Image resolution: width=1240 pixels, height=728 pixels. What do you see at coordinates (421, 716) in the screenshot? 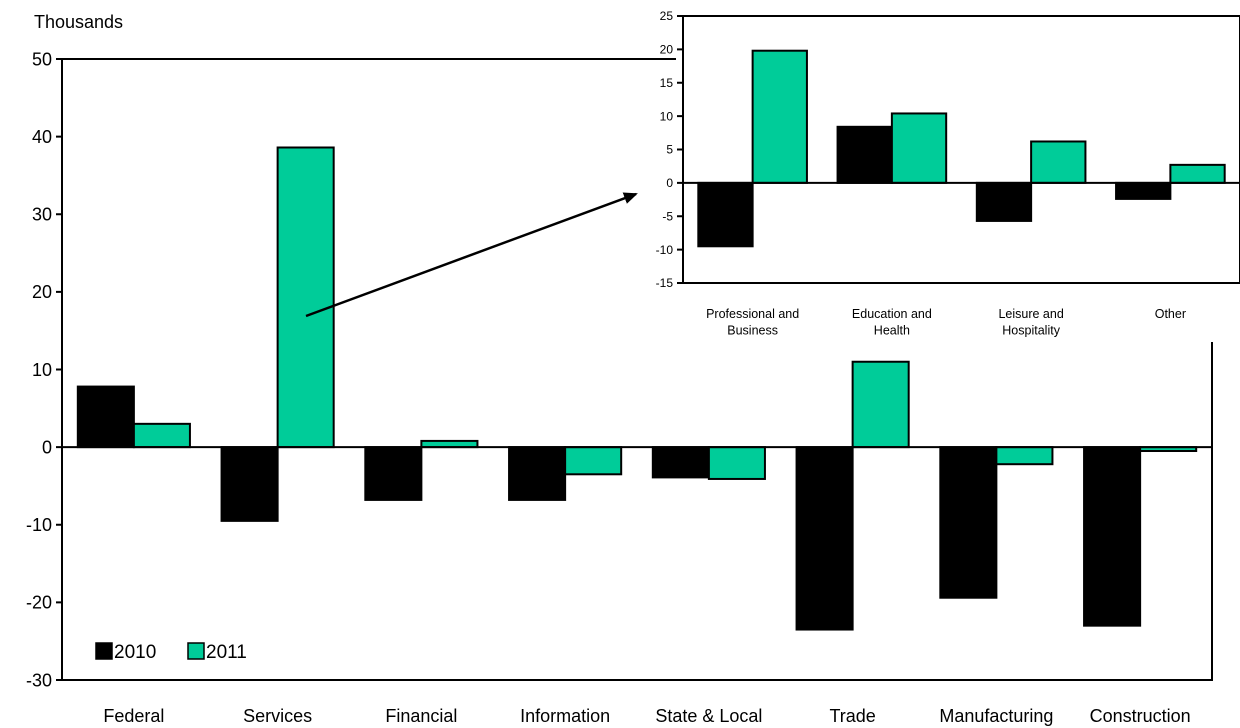
I see `category-label: Financial` at bounding box center [421, 716].